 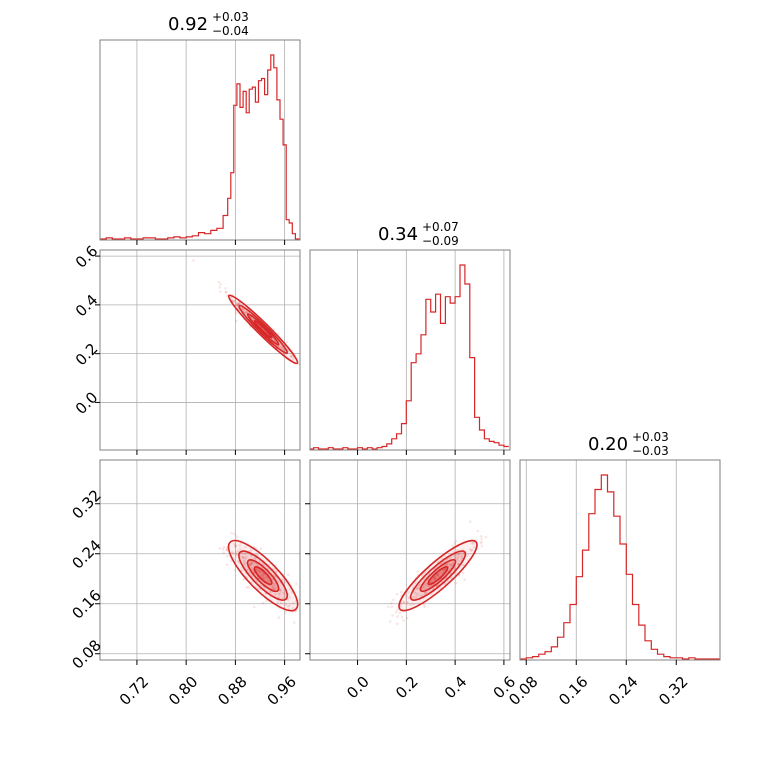 I want to click on y-tick-label: 0.0, so click(x=87, y=403).